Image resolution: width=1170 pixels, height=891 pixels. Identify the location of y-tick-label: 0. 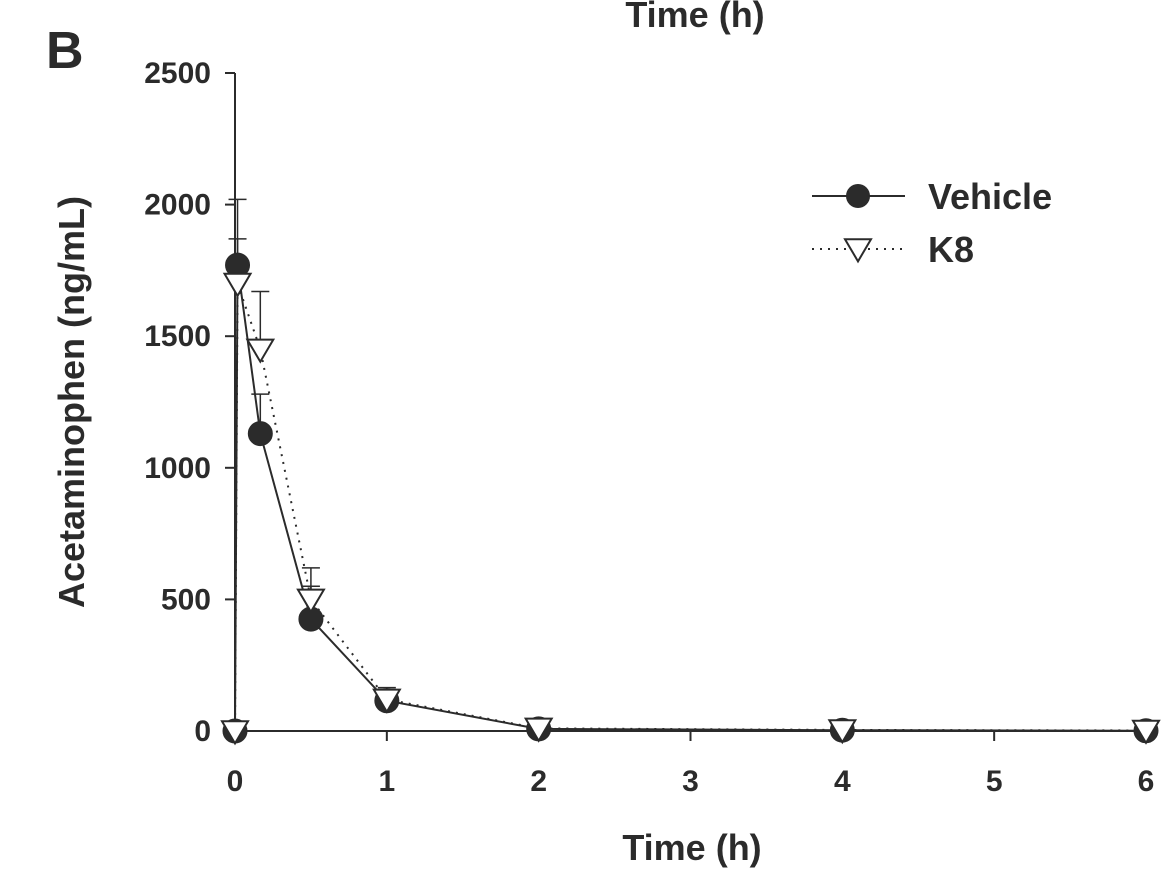
(202, 731).